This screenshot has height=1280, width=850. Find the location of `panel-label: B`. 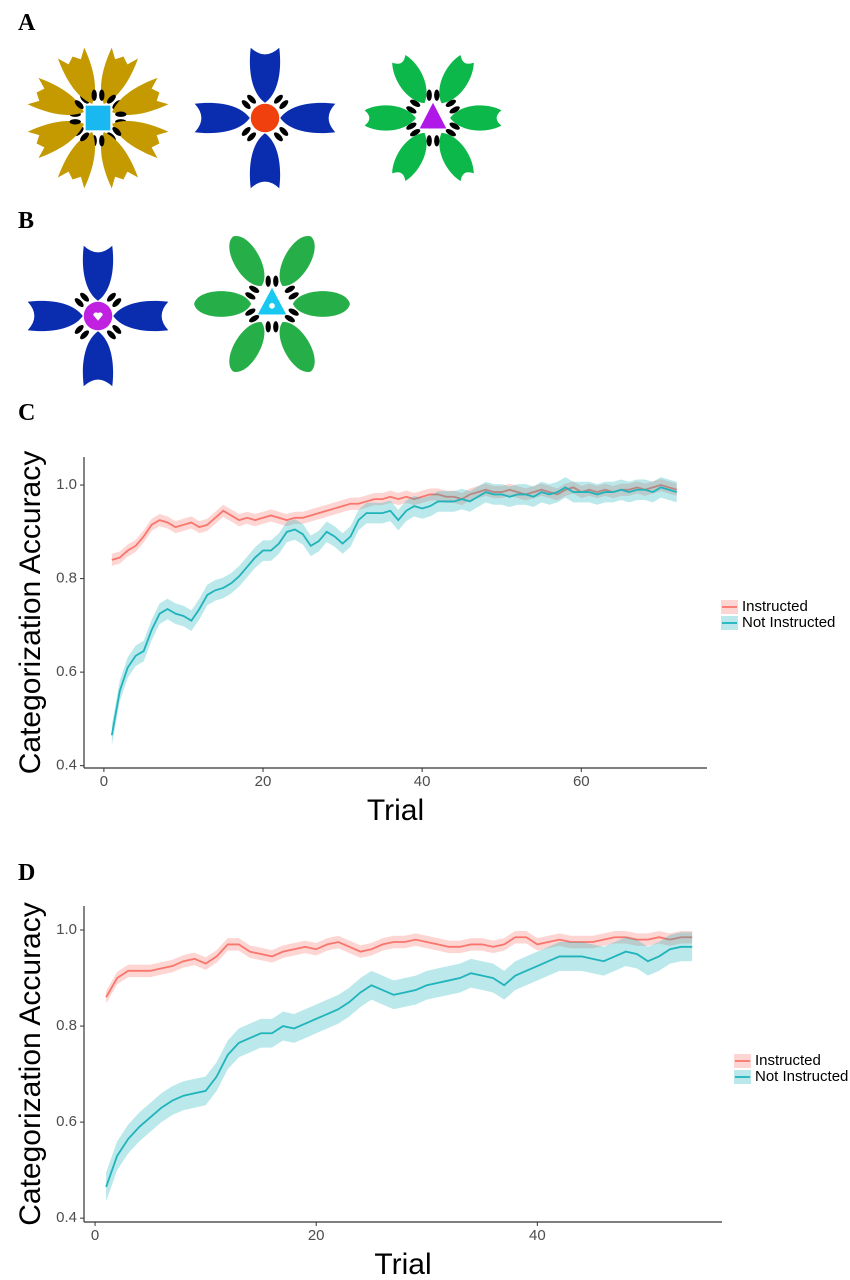

panel-label: B is located at coordinates (26, 221).